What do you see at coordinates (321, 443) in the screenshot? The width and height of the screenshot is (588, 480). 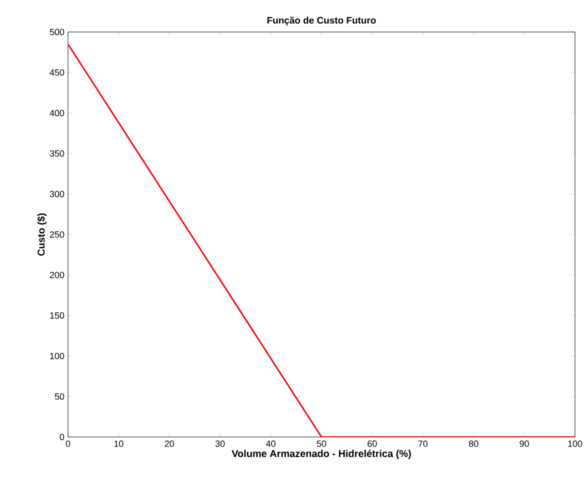 I see `x-tick-label: 50` at bounding box center [321, 443].